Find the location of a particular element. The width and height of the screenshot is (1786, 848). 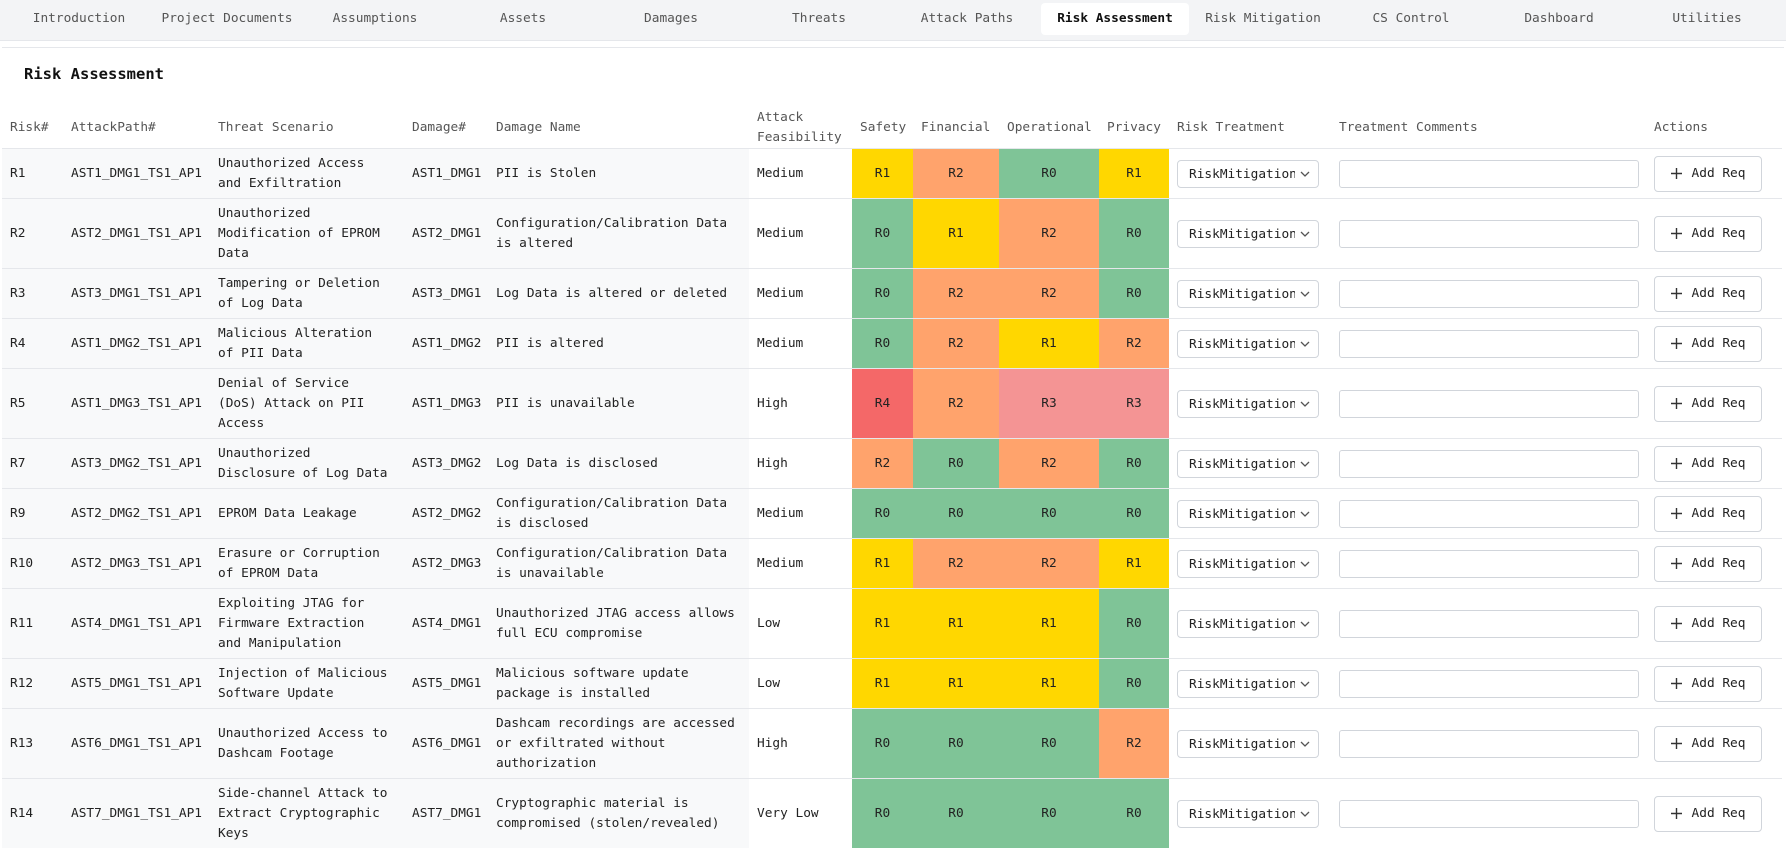

cell-threat: Unauthorized Access and Exfiltration is located at coordinates (307, 174).